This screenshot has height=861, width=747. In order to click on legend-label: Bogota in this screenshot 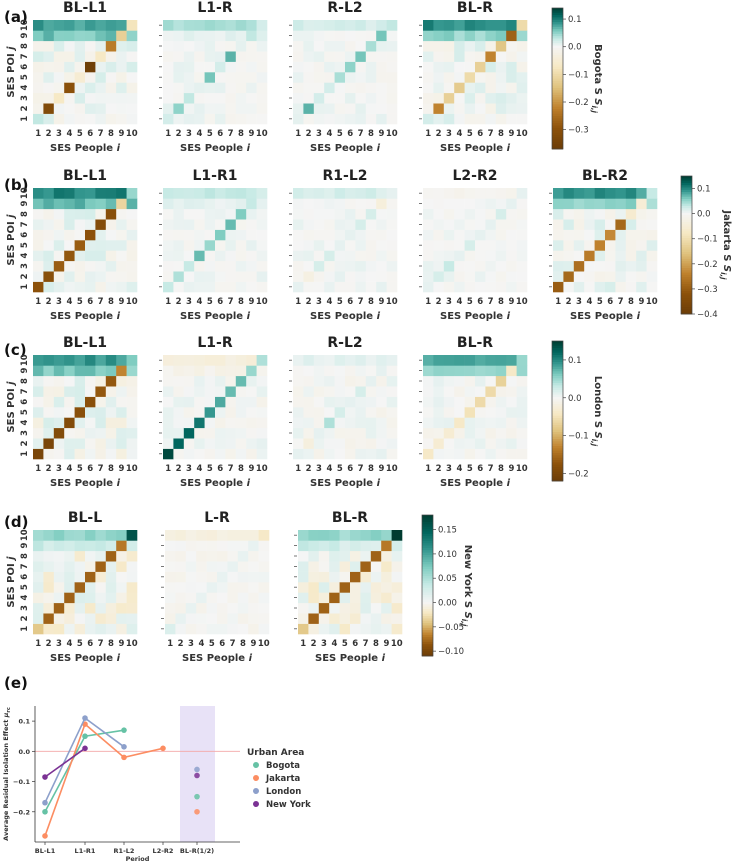, I will do `click(283, 766)`.